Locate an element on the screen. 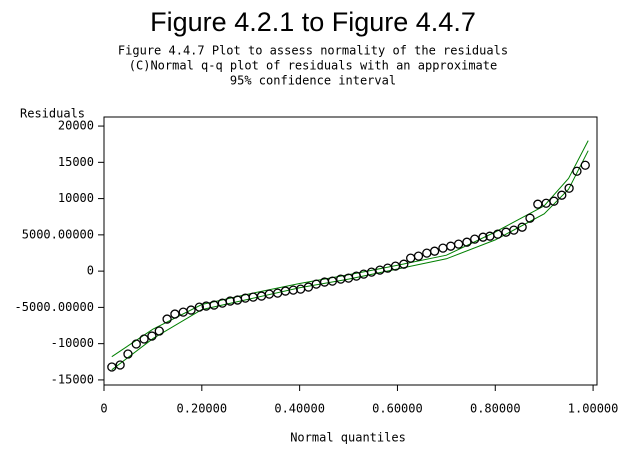  y-axis-label: Residuals is located at coordinates (52, 114).